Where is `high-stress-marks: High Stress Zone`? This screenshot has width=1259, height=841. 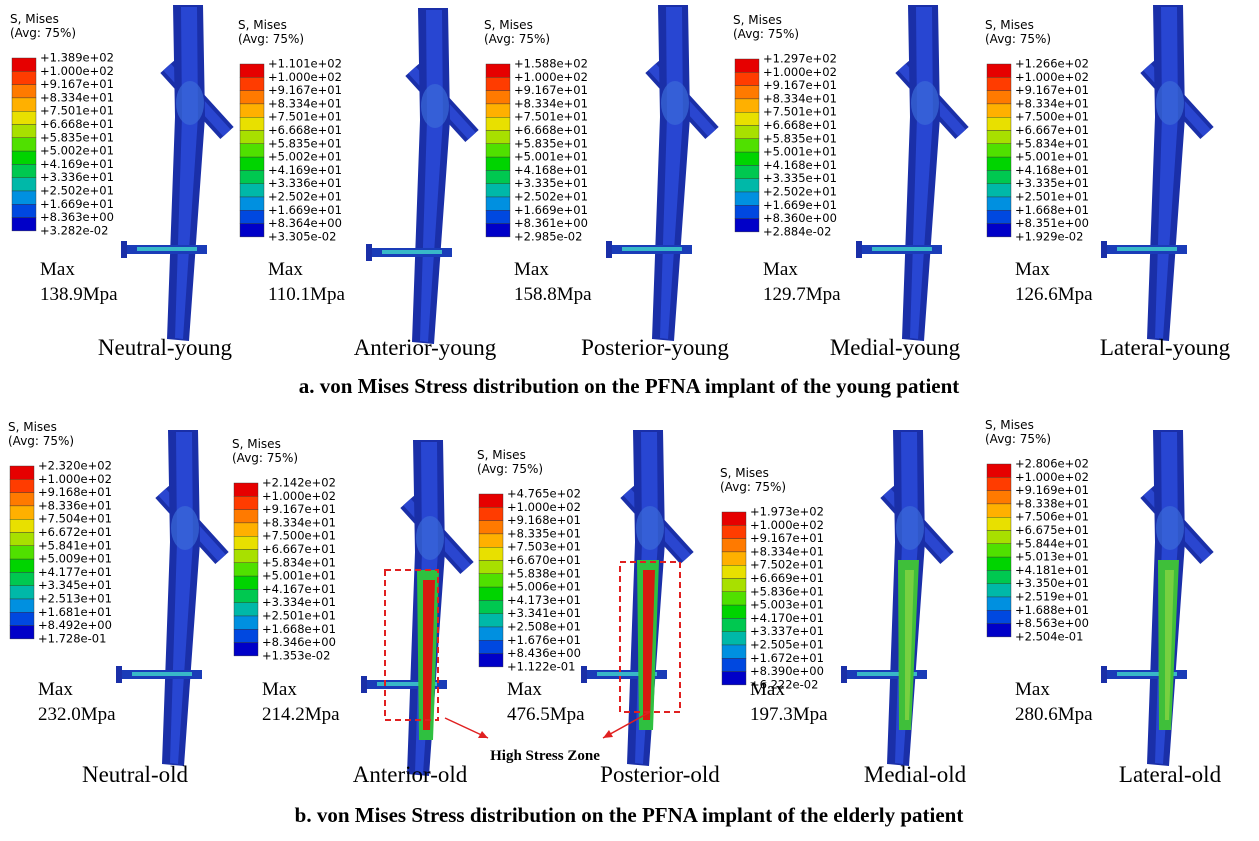
high-stress-marks: High Stress Zone is located at coordinates (532, 662).